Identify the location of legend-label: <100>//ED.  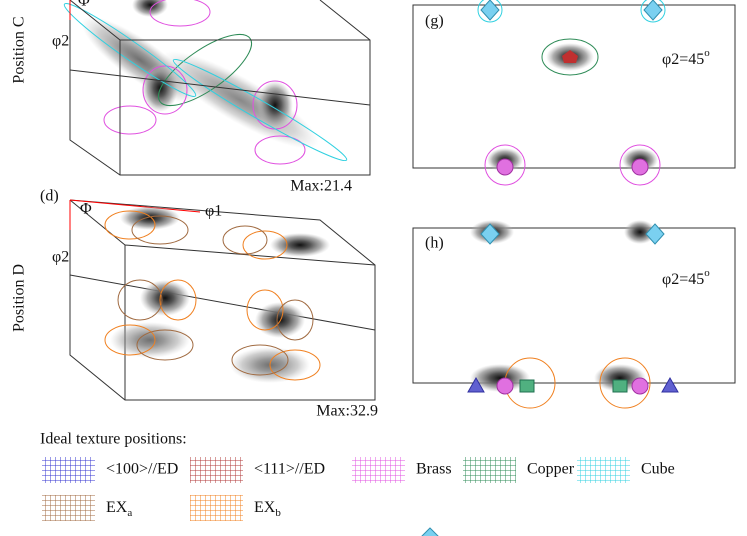
(142, 469).